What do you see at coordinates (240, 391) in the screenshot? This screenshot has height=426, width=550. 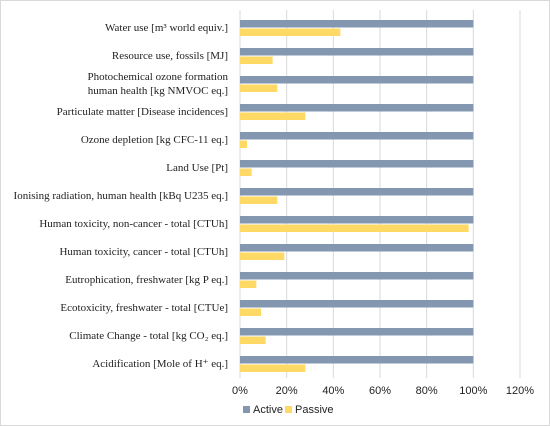 I see `x-tick-label: 0%` at bounding box center [240, 391].